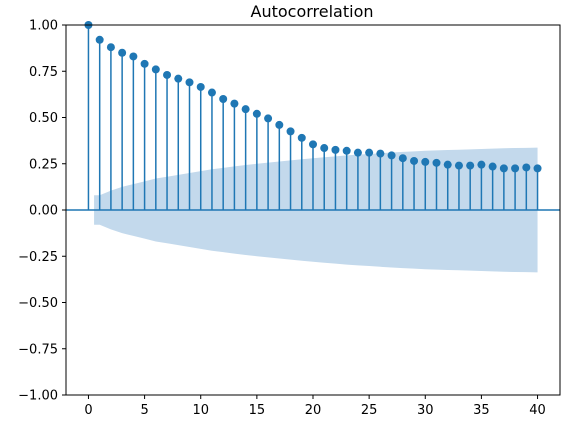  I want to click on x-tick-label: 25, so click(369, 410).